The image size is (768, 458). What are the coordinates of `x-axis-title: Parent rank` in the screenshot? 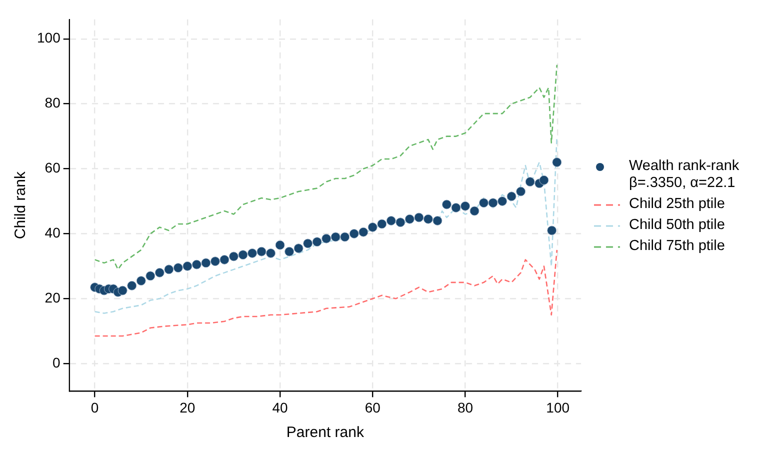 It's located at (325, 433).